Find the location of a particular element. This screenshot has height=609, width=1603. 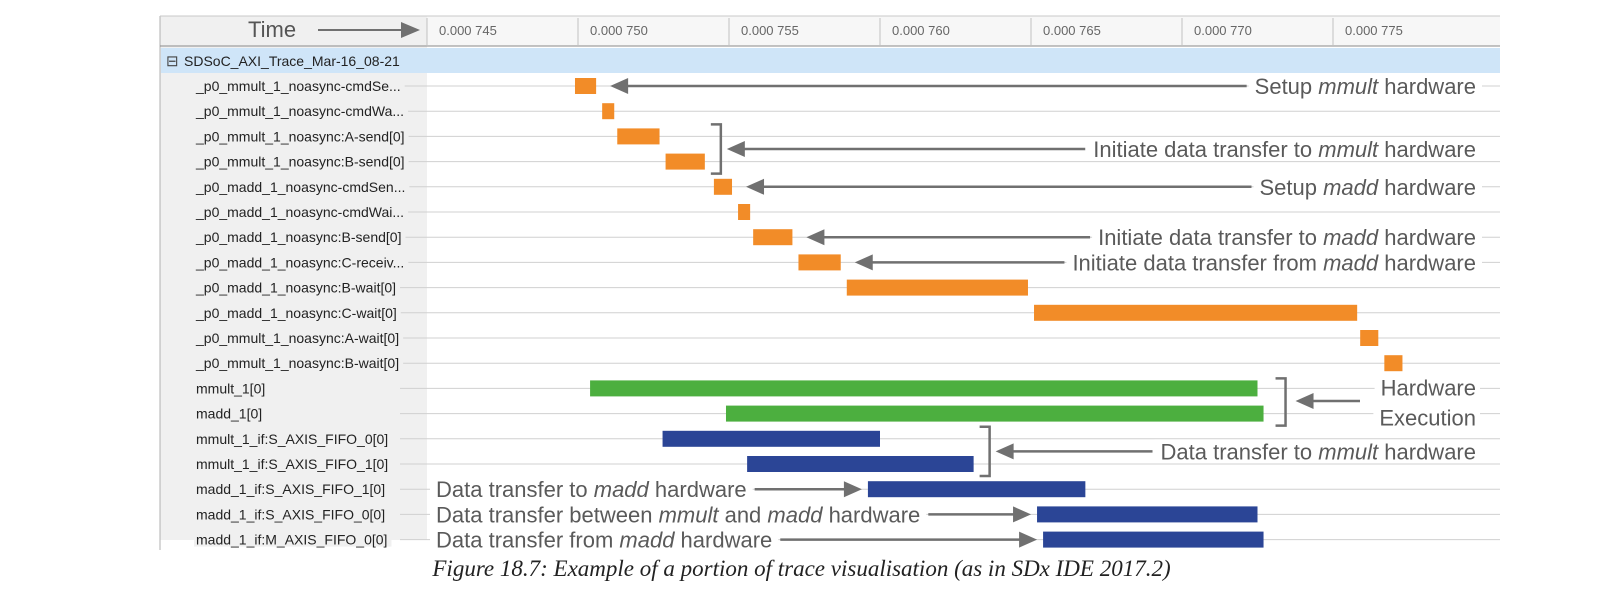

annotation-label: Data transfer to mmult hardware is located at coordinates (1318, 451).